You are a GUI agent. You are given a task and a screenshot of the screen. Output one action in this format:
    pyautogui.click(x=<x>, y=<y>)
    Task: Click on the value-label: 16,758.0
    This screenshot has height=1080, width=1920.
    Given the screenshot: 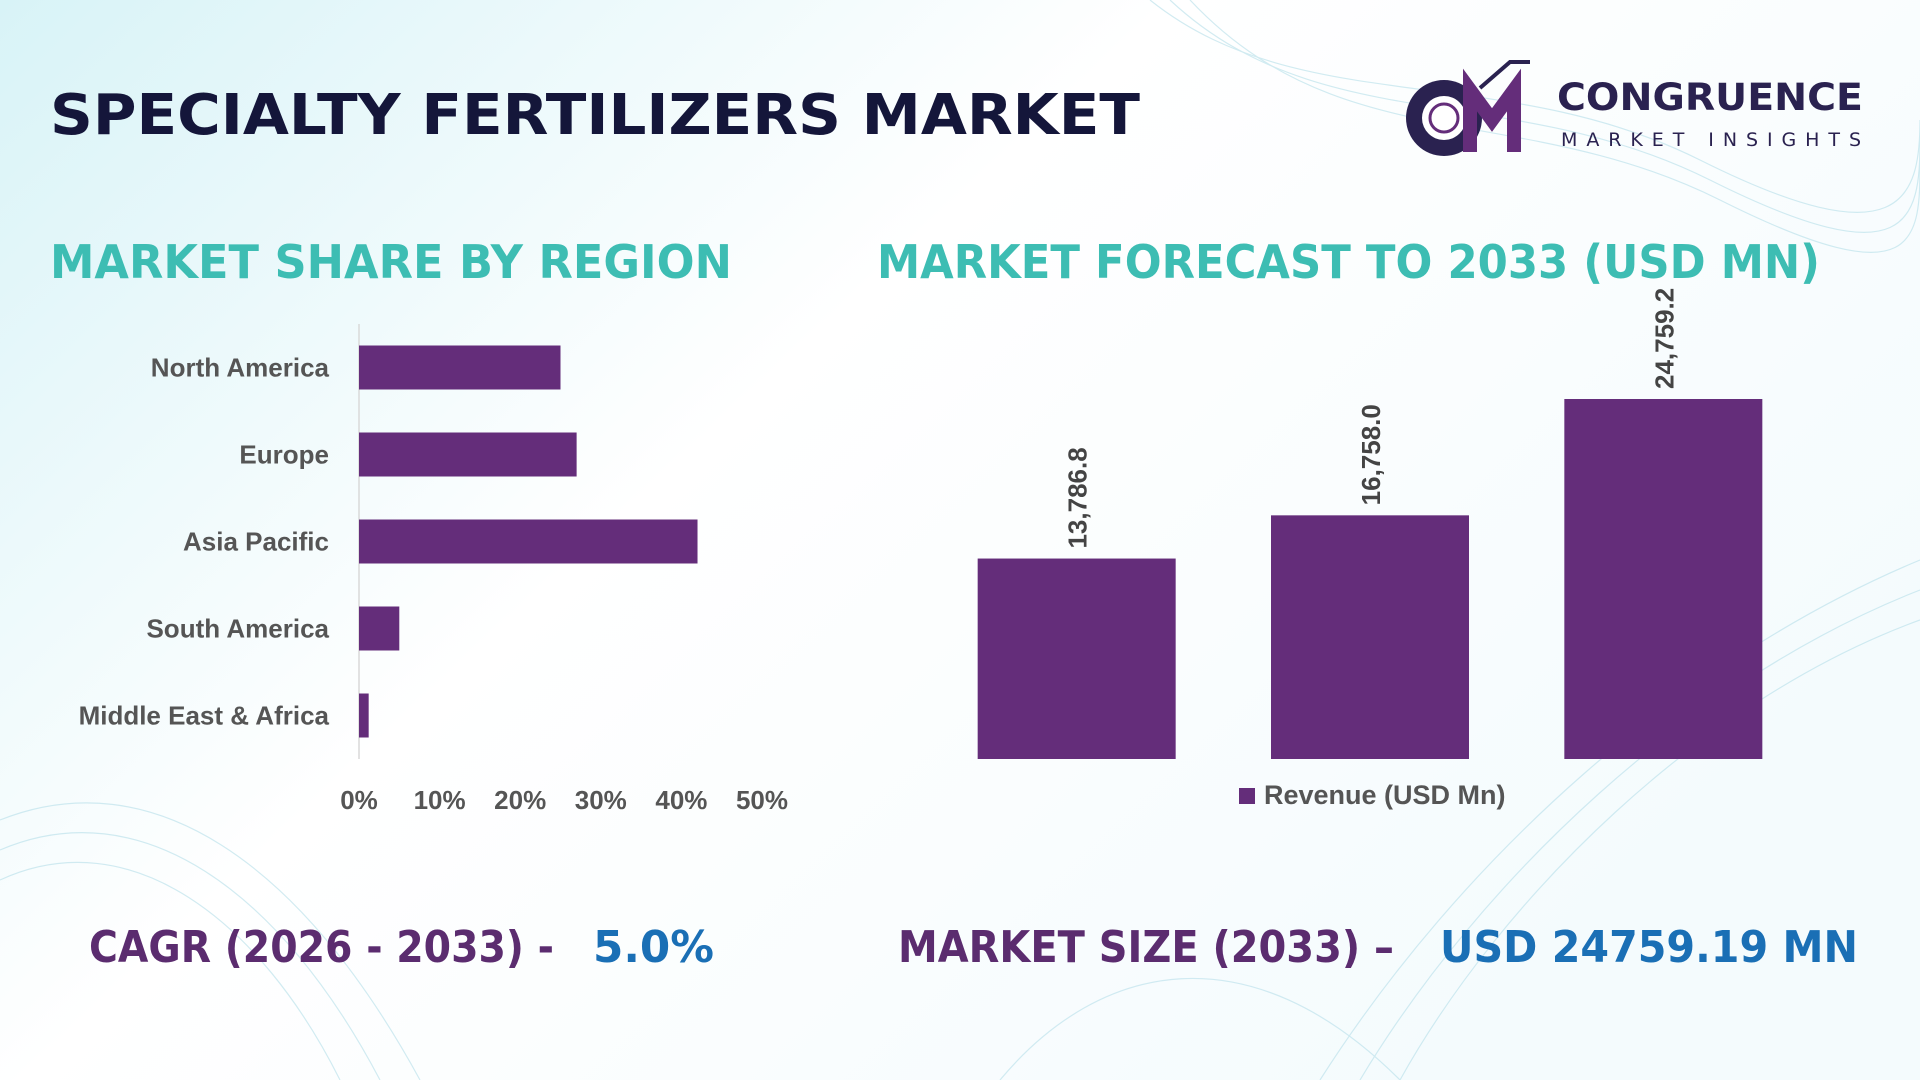 What is the action you would take?
    pyautogui.click(x=1371, y=454)
    